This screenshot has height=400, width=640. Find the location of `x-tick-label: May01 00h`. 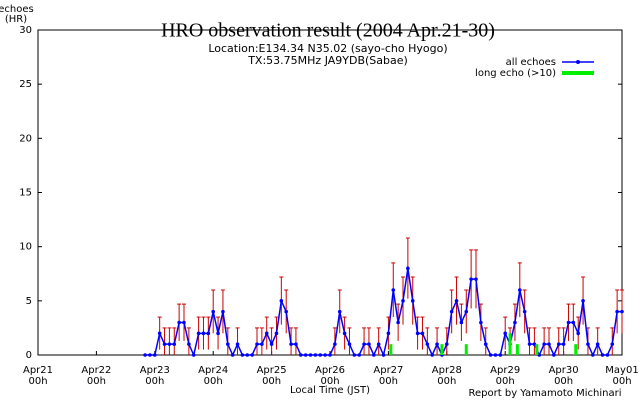

x-tick-label: May01 00h is located at coordinates (621, 376).